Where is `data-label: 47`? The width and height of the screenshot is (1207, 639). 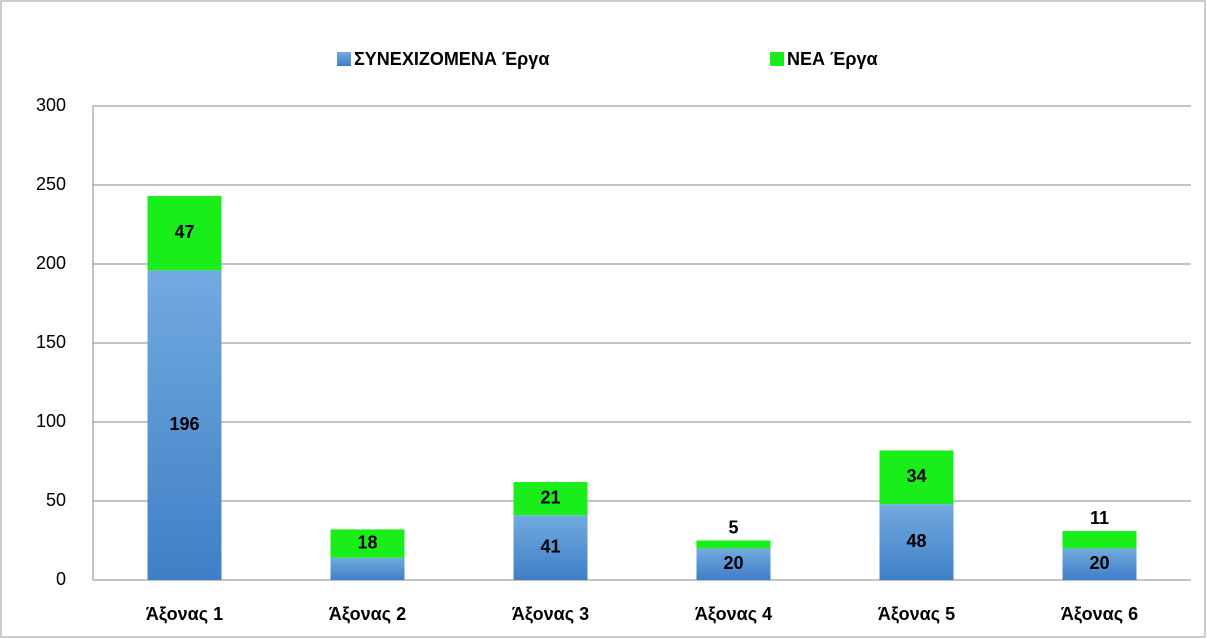 data-label: 47 is located at coordinates (184, 232).